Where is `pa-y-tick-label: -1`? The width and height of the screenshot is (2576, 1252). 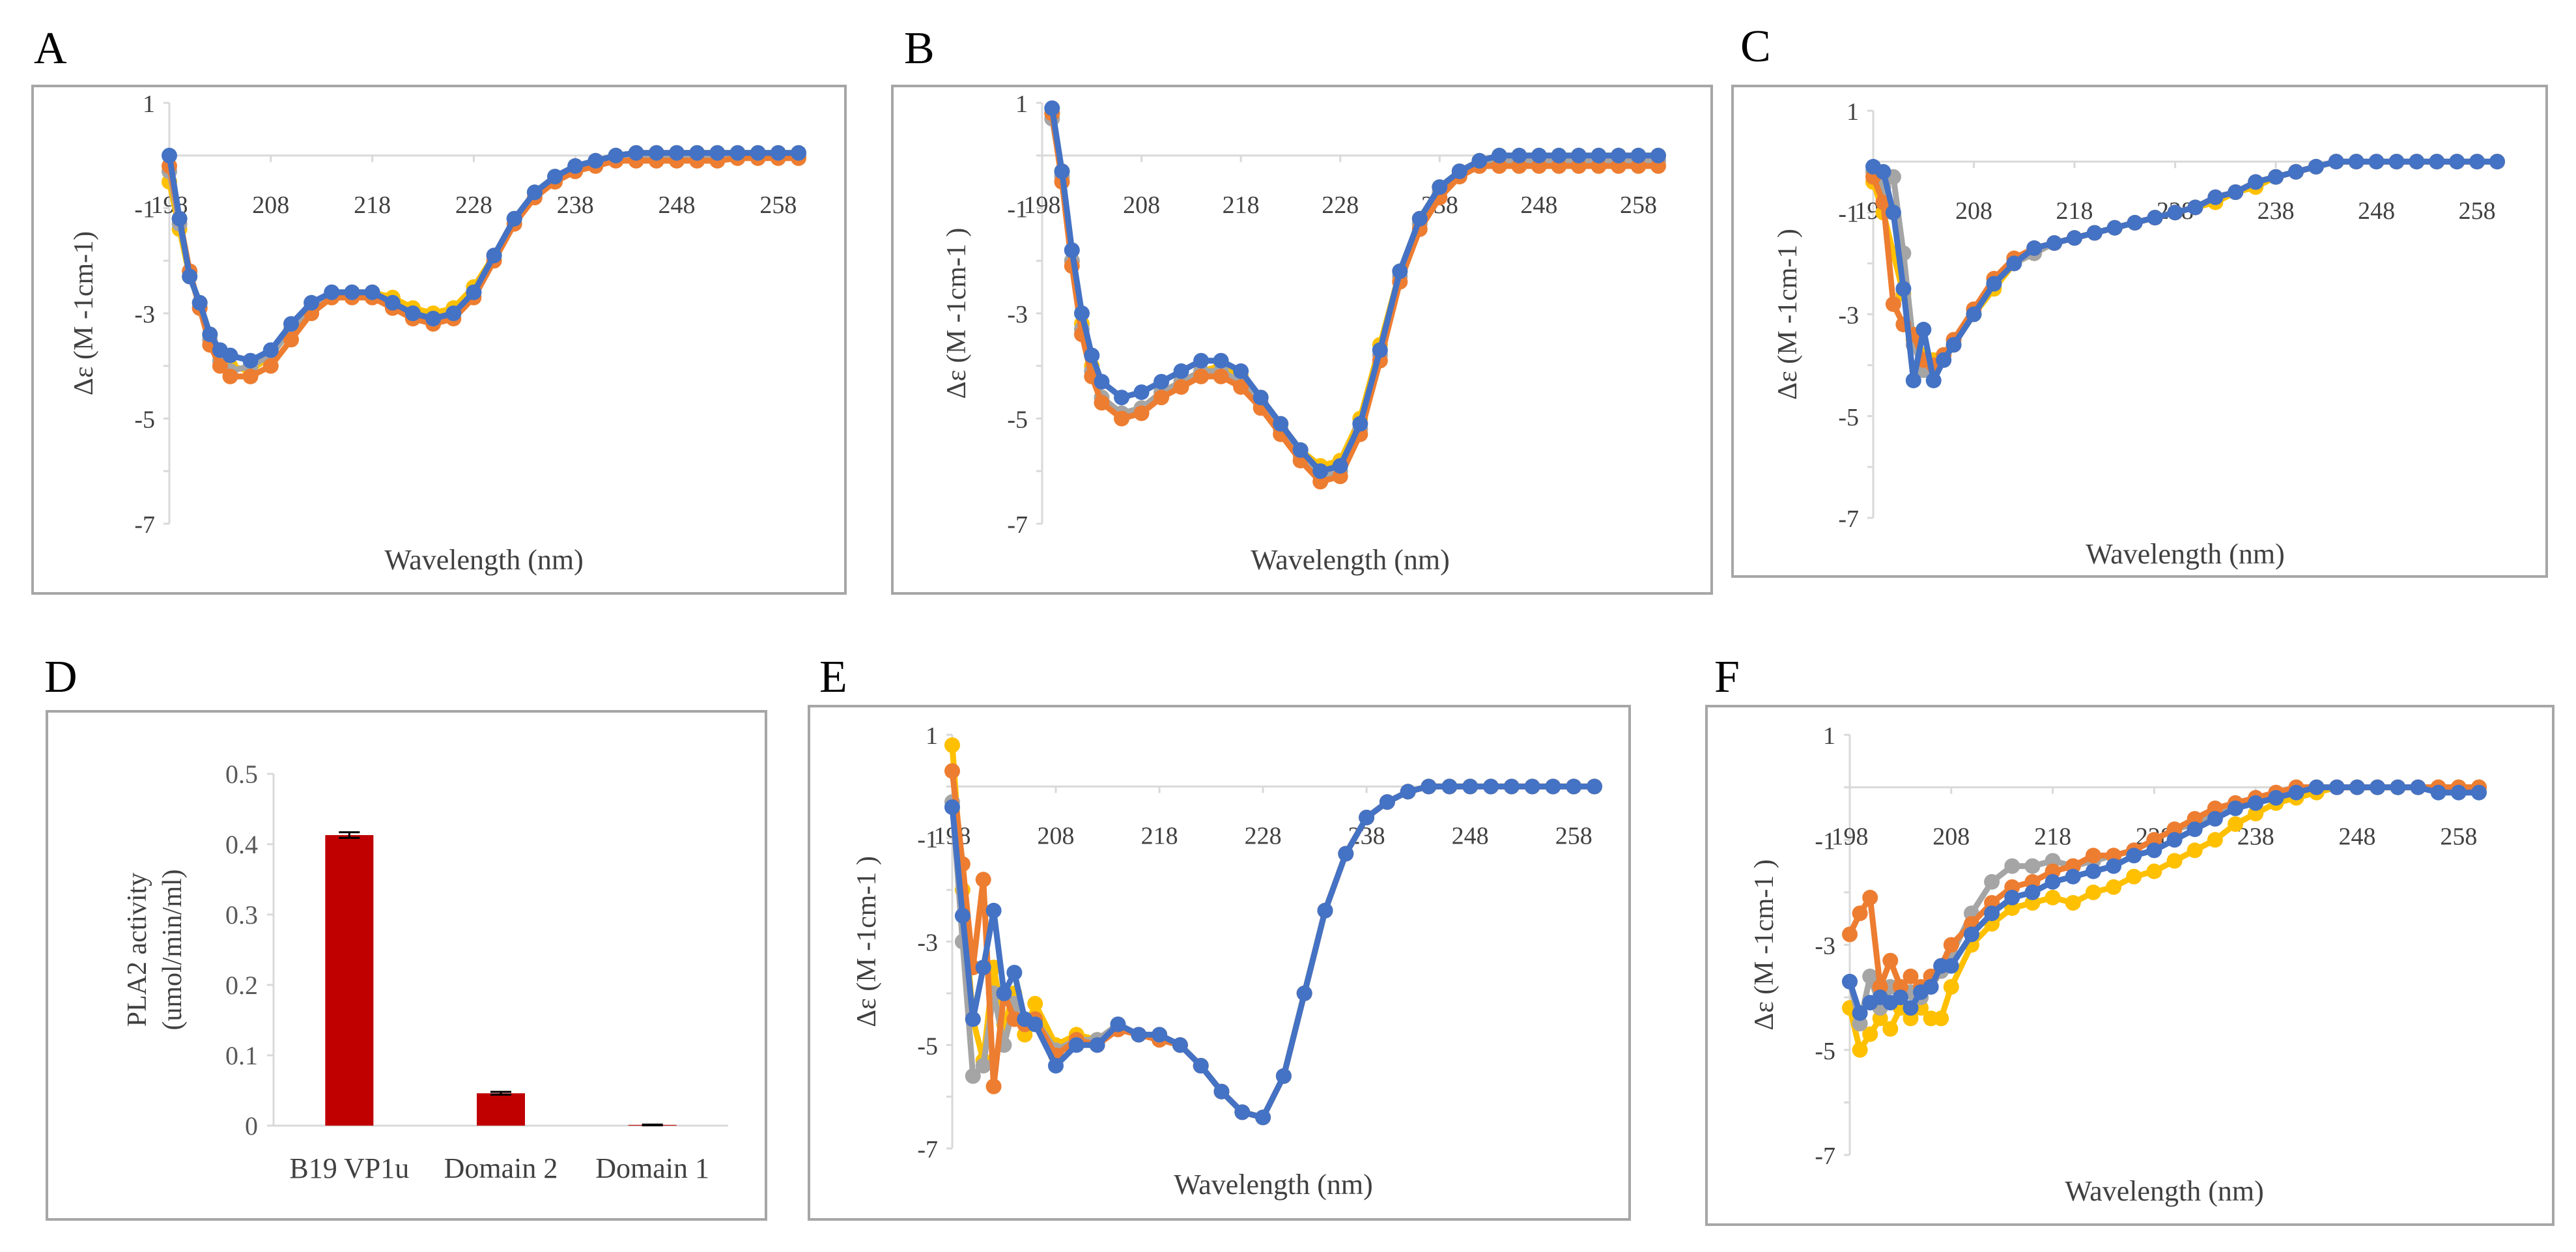 pa-y-tick-label: -1 is located at coordinates (144, 209).